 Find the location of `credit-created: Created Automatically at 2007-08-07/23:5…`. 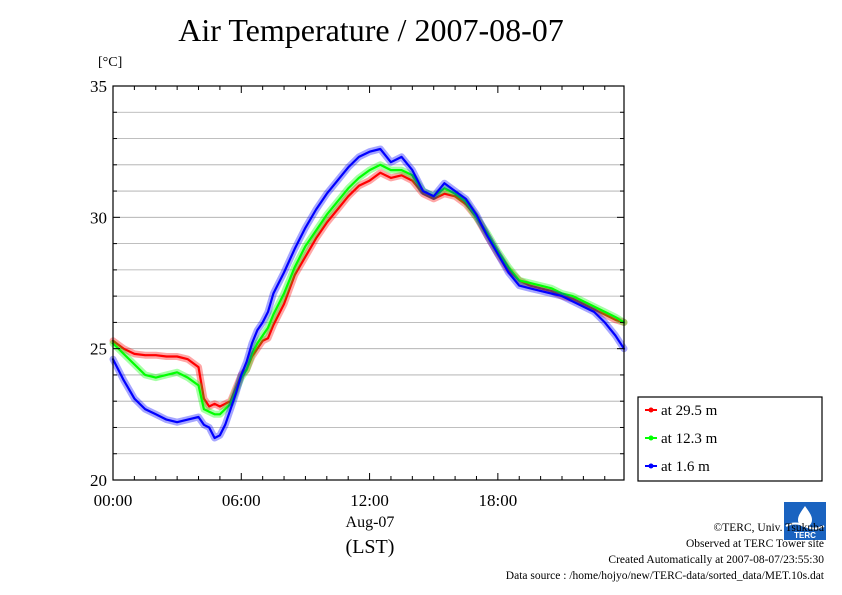

credit-created: Created Automatically at 2007-08-07/23:5… is located at coordinates (716, 560).